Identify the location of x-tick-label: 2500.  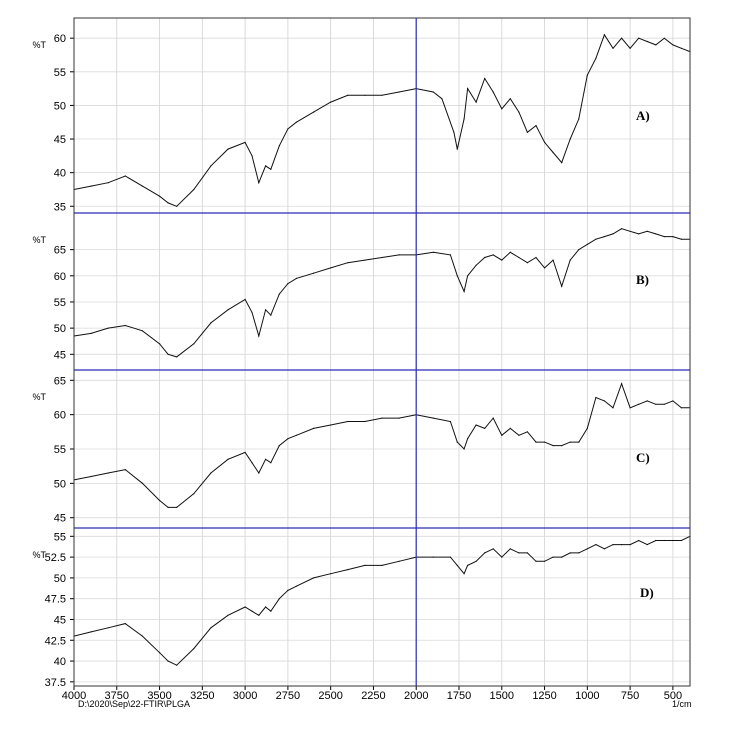
(330, 696).